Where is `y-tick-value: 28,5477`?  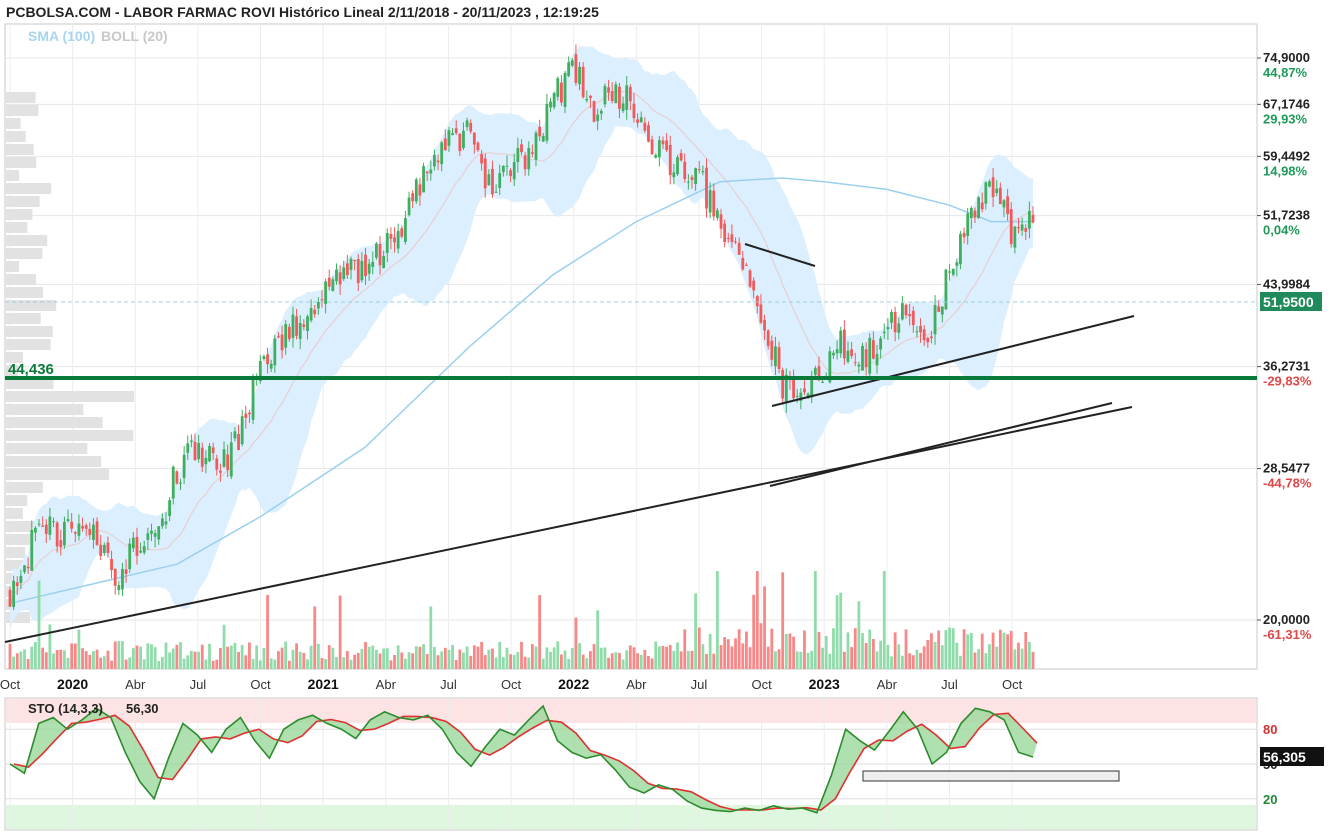 y-tick-value: 28,5477 is located at coordinates (1286, 468).